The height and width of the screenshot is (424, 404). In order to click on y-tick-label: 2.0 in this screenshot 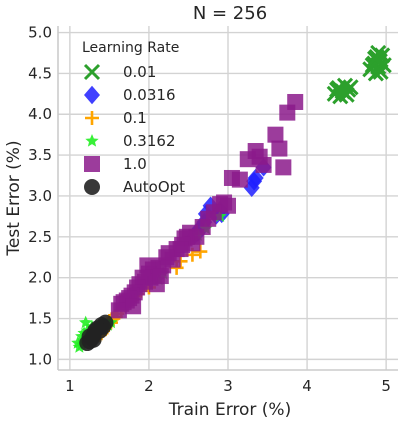, I will do `click(40, 278)`.